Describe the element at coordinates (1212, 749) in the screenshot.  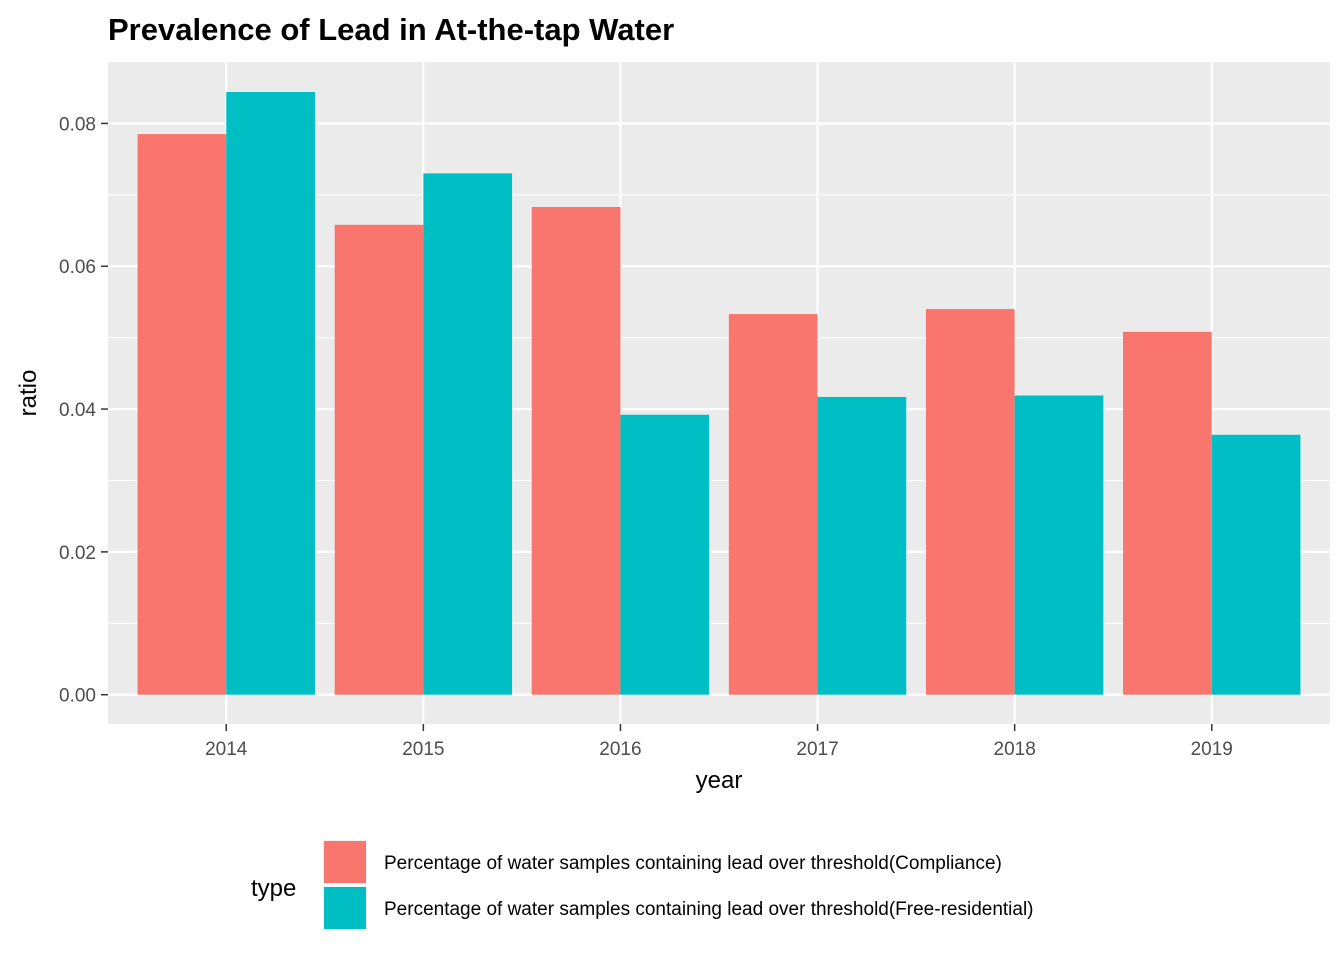
I see `x-tick-label: 2019` at that location.